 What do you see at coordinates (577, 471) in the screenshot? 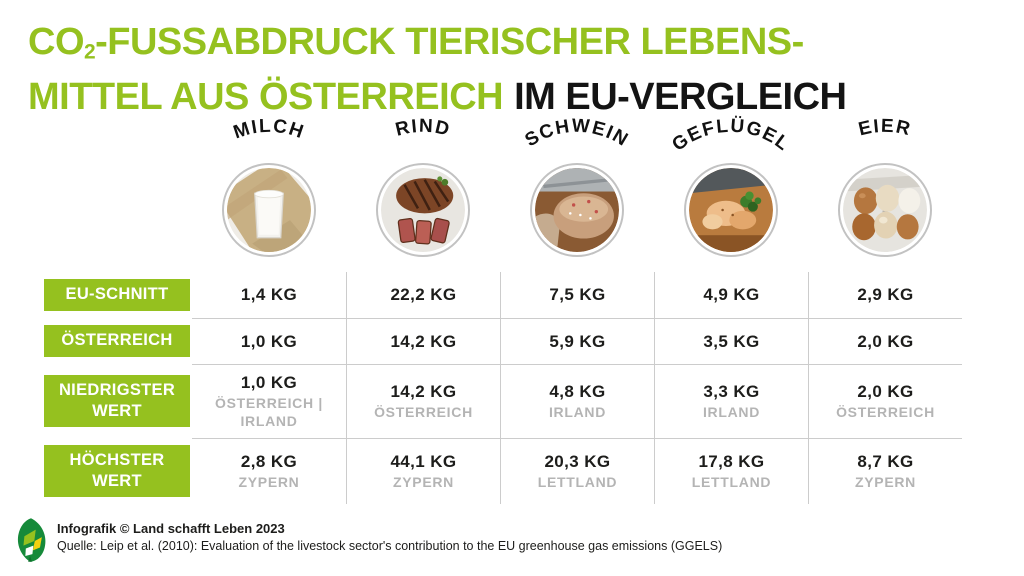
I see `cell-max-schwein: 20,3 KG LETTLAND` at bounding box center [577, 471].